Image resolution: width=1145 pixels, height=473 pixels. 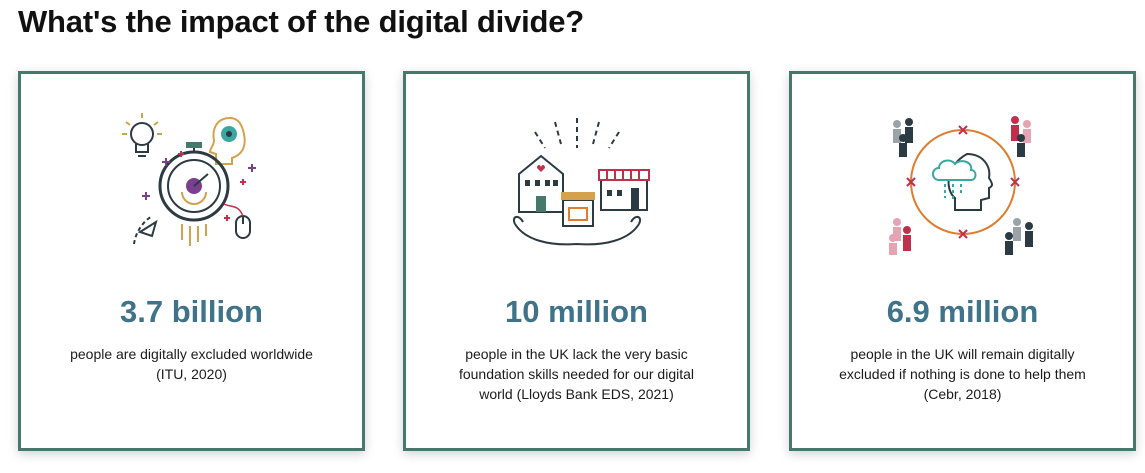 What do you see at coordinates (960, 185) in the screenshot?
I see `isolated-head-icon` at bounding box center [960, 185].